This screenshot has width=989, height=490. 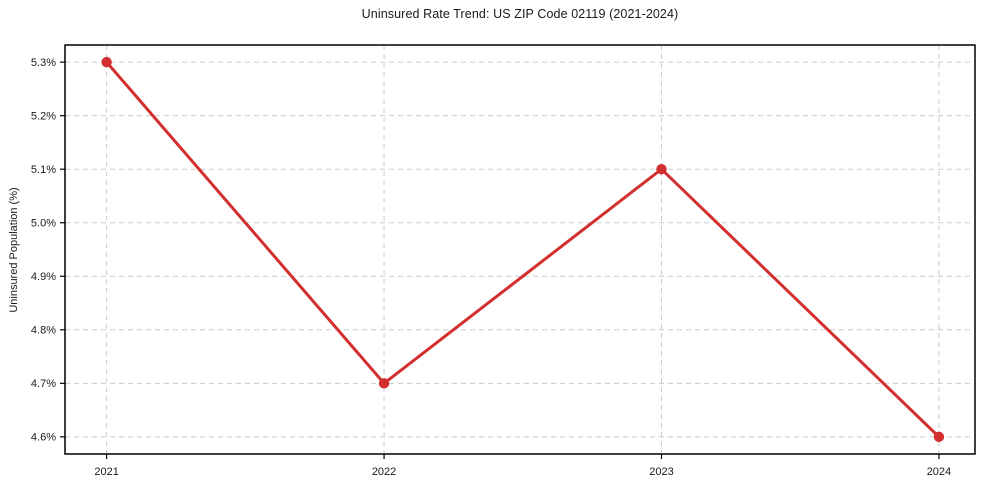 What do you see at coordinates (43, 116) in the screenshot?
I see `y-tick-label: 5.2%` at bounding box center [43, 116].